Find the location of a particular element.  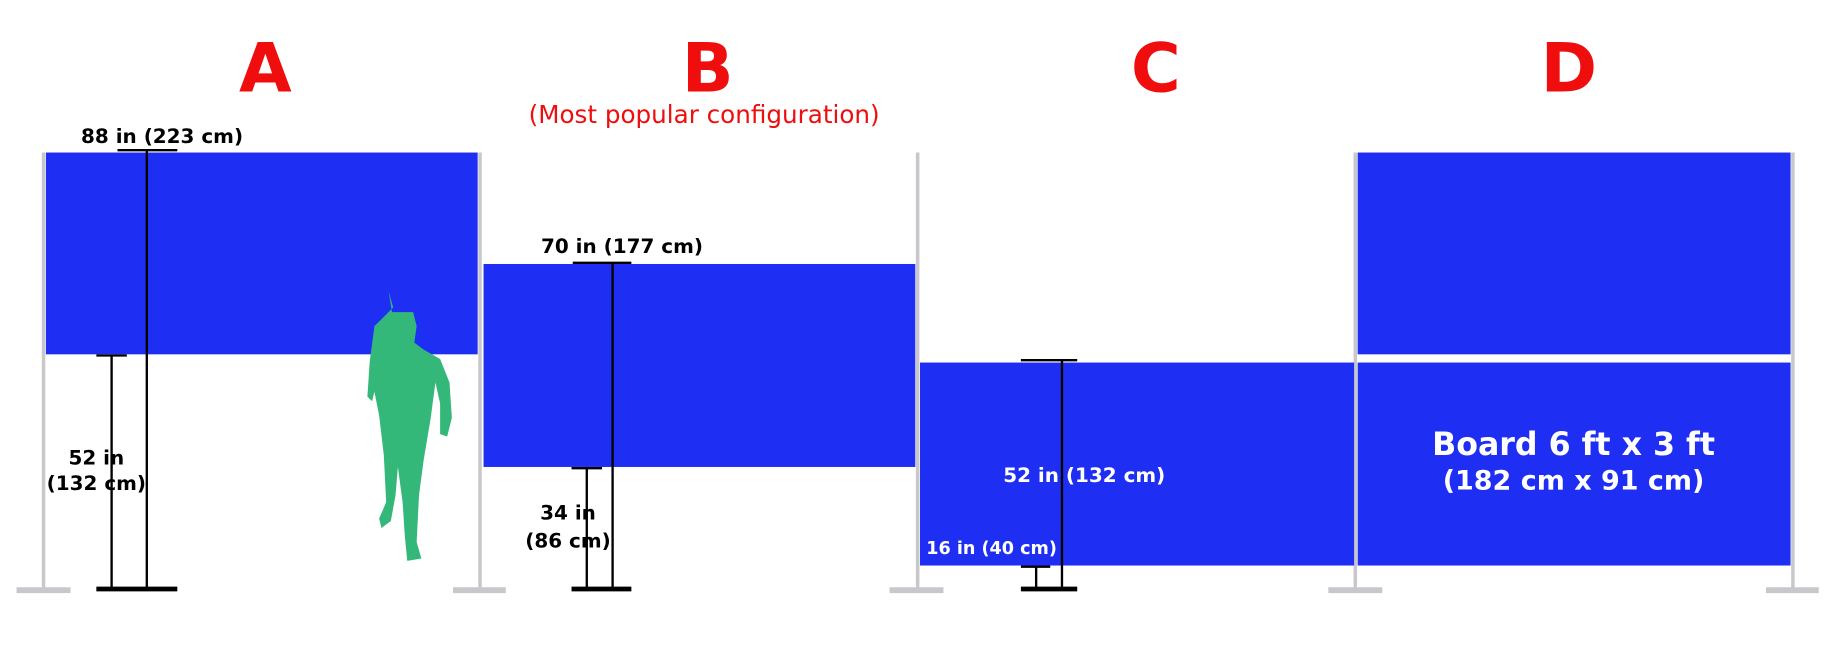

dimension-label: 52 in (132 cm) is located at coordinates (1084, 475).